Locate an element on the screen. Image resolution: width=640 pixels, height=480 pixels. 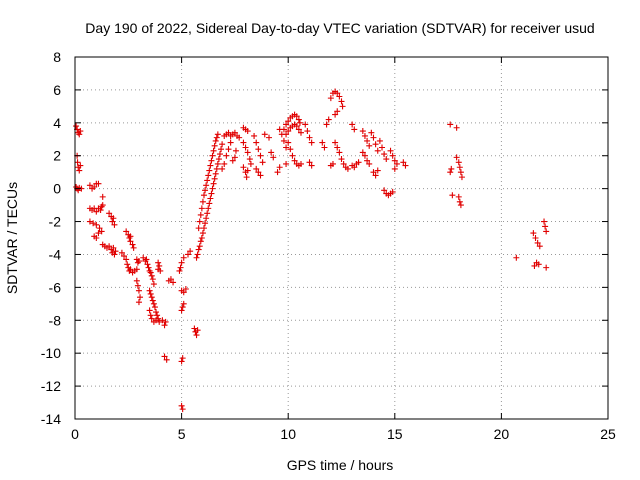
y-tick-label: 2 is located at coordinates (57, 156).